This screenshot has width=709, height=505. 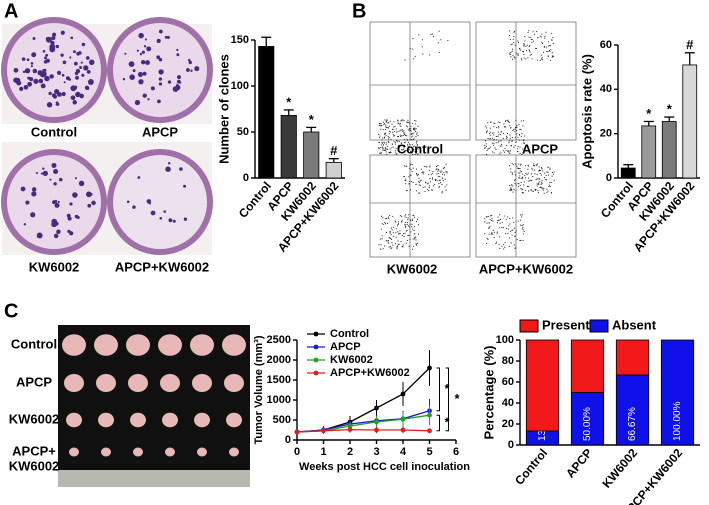 What do you see at coordinates (350, 452) in the screenshot?
I see `x-tick-label: 2` at bounding box center [350, 452].